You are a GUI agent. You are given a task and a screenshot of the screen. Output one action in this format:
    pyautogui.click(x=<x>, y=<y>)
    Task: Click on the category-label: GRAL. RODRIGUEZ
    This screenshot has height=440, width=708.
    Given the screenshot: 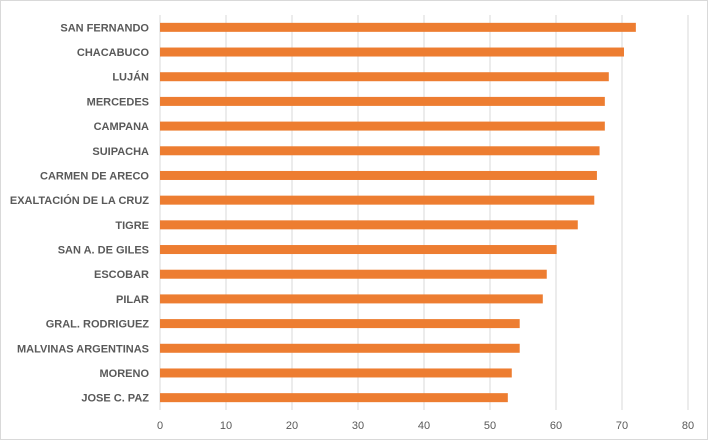 What is the action you would take?
    pyautogui.click(x=98, y=325)
    